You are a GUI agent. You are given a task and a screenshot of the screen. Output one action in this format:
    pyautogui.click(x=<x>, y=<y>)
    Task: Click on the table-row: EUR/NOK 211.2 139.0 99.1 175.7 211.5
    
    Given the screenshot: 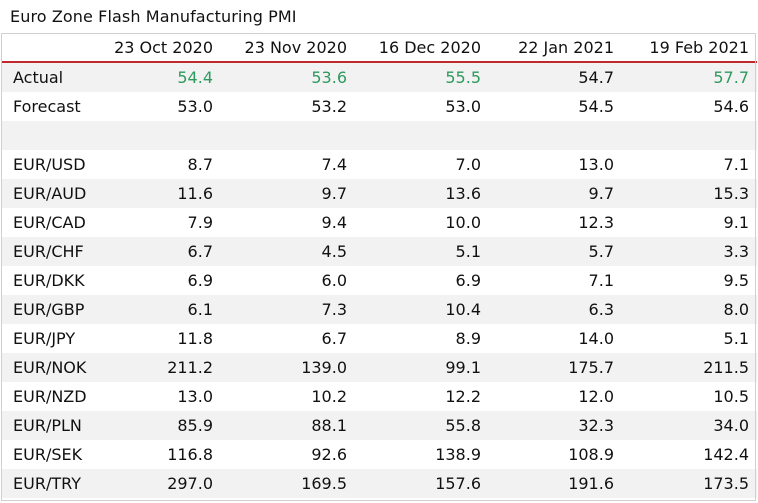 What is the action you would take?
    pyautogui.click(x=379, y=367)
    